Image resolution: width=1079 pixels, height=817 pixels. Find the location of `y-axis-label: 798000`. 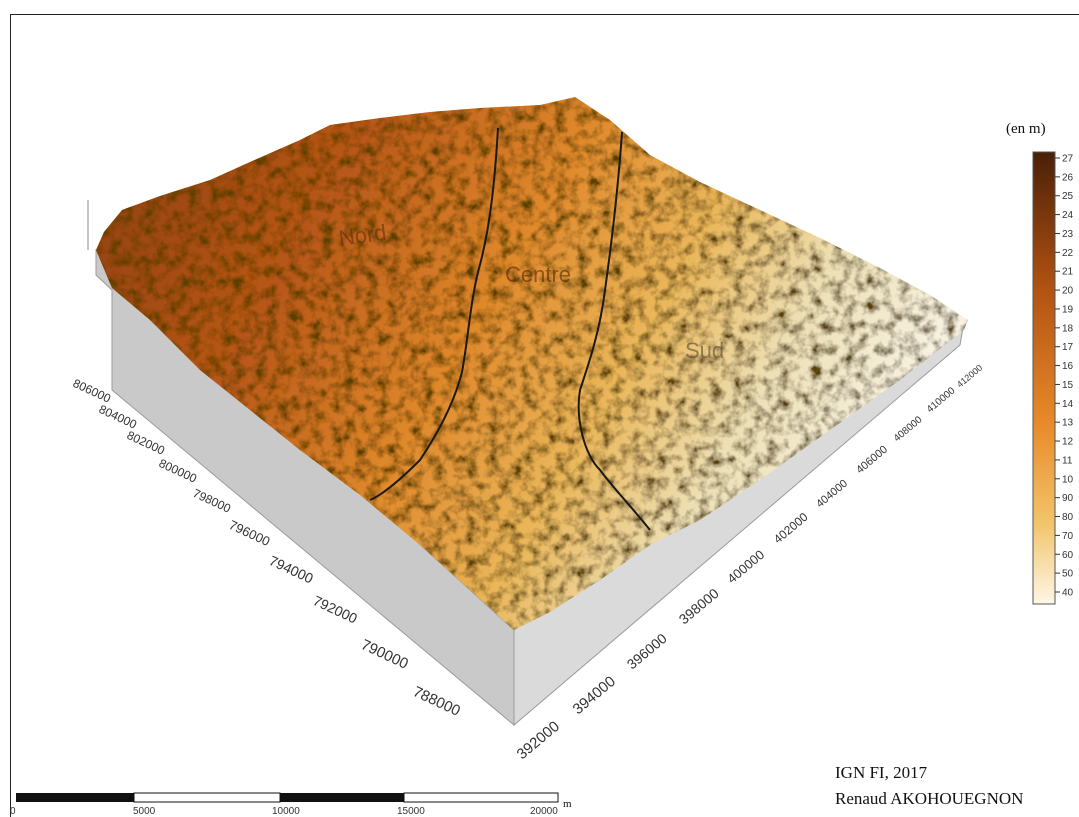

y-axis-label: 798000 is located at coordinates (212, 501).